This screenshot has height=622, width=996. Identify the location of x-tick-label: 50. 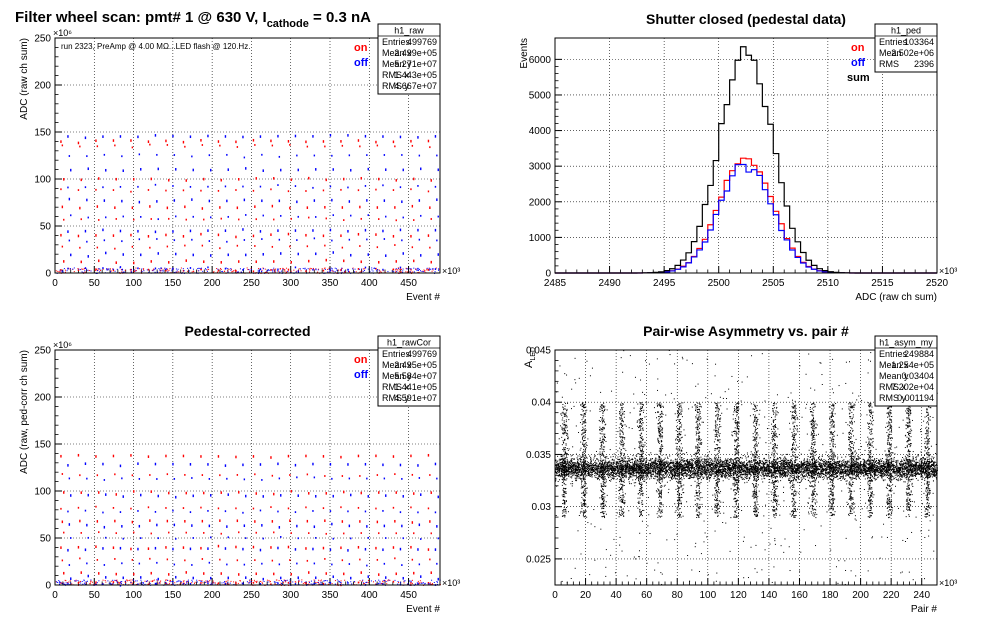
(95, 283).